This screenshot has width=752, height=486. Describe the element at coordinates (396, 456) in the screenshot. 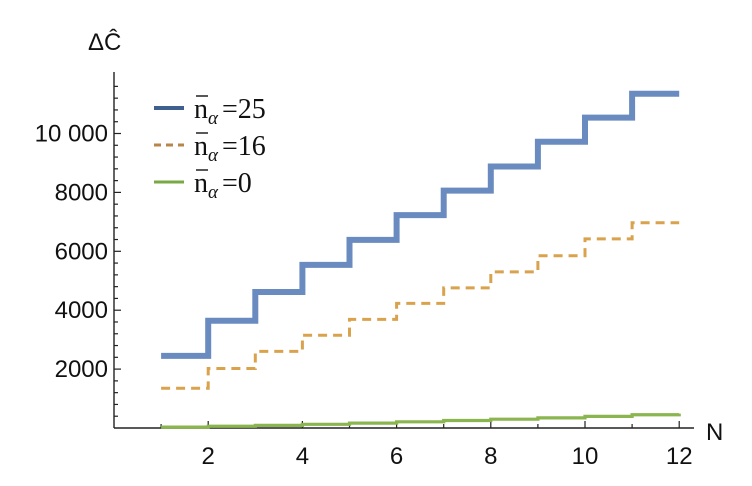

I see `x-tick-label: 6` at that location.